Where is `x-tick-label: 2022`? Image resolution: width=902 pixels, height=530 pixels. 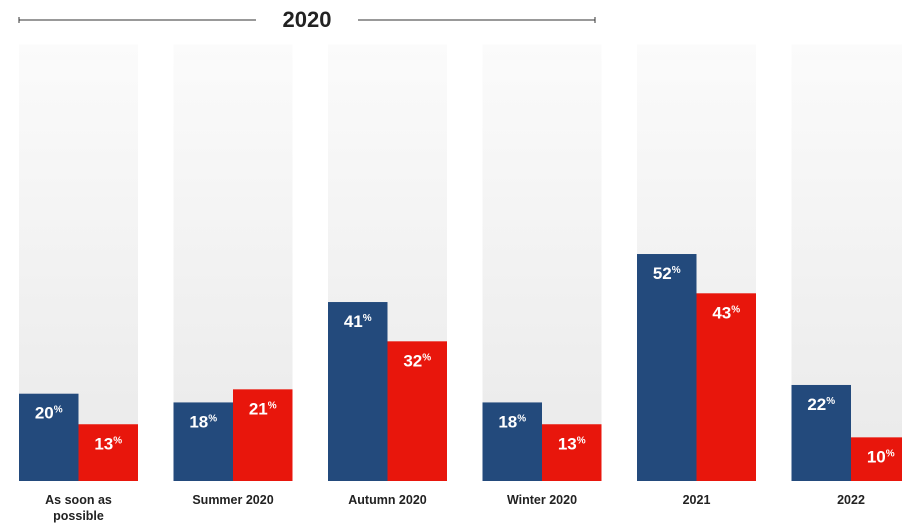
x-tick-label: 2022 is located at coordinates (851, 500).